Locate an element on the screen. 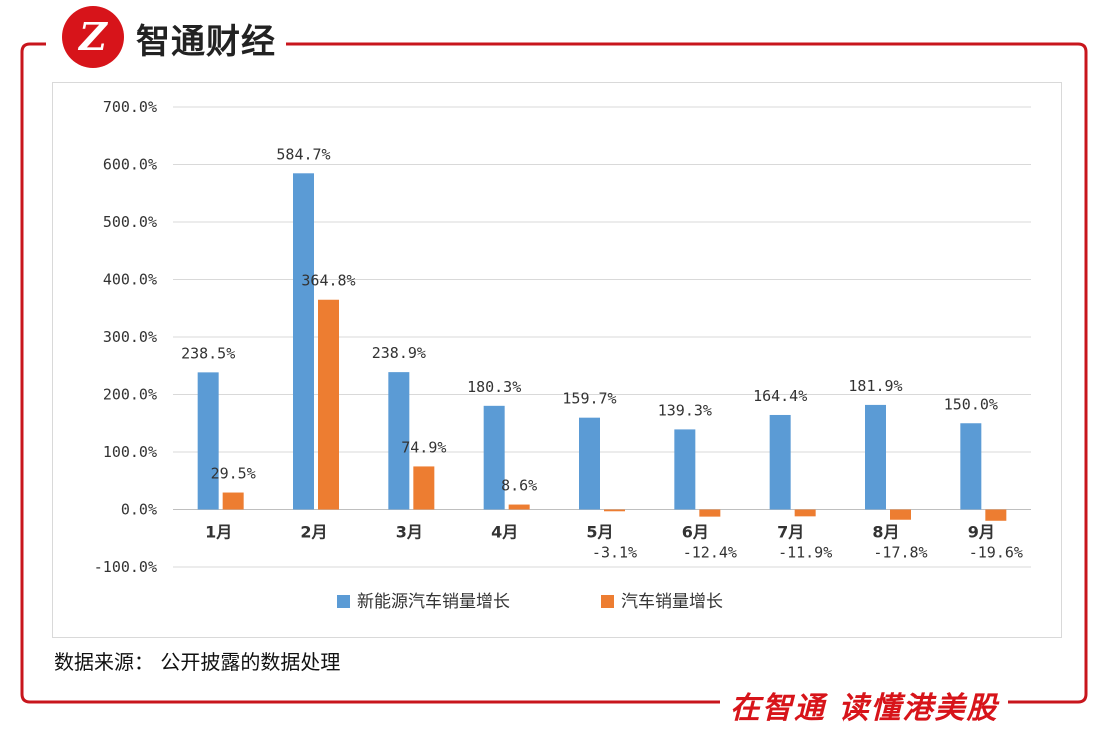 The height and width of the screenshot is (745, 1119). data-label: 74.9% is located at coordinates (423, 447).